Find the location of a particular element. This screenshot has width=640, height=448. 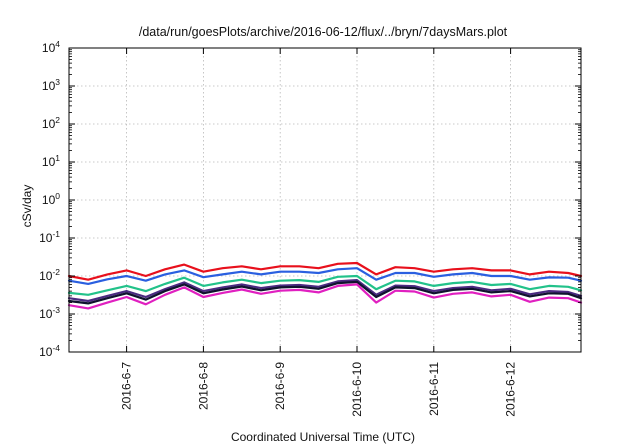

x-tick-label: 2016-6-10 is located at coordinates (357, 389).